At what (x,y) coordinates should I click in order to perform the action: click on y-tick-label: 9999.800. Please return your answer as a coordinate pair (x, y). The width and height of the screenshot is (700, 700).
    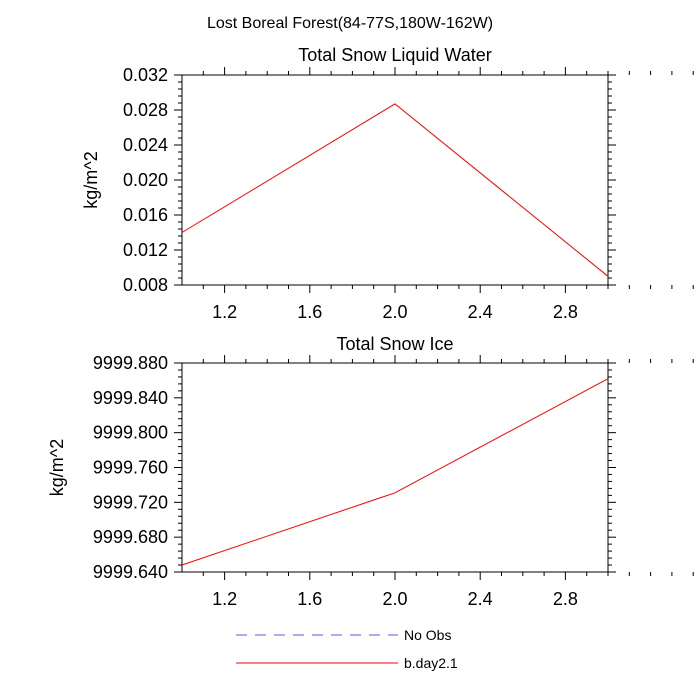
    Looking at the image, I should click on (130, 433).